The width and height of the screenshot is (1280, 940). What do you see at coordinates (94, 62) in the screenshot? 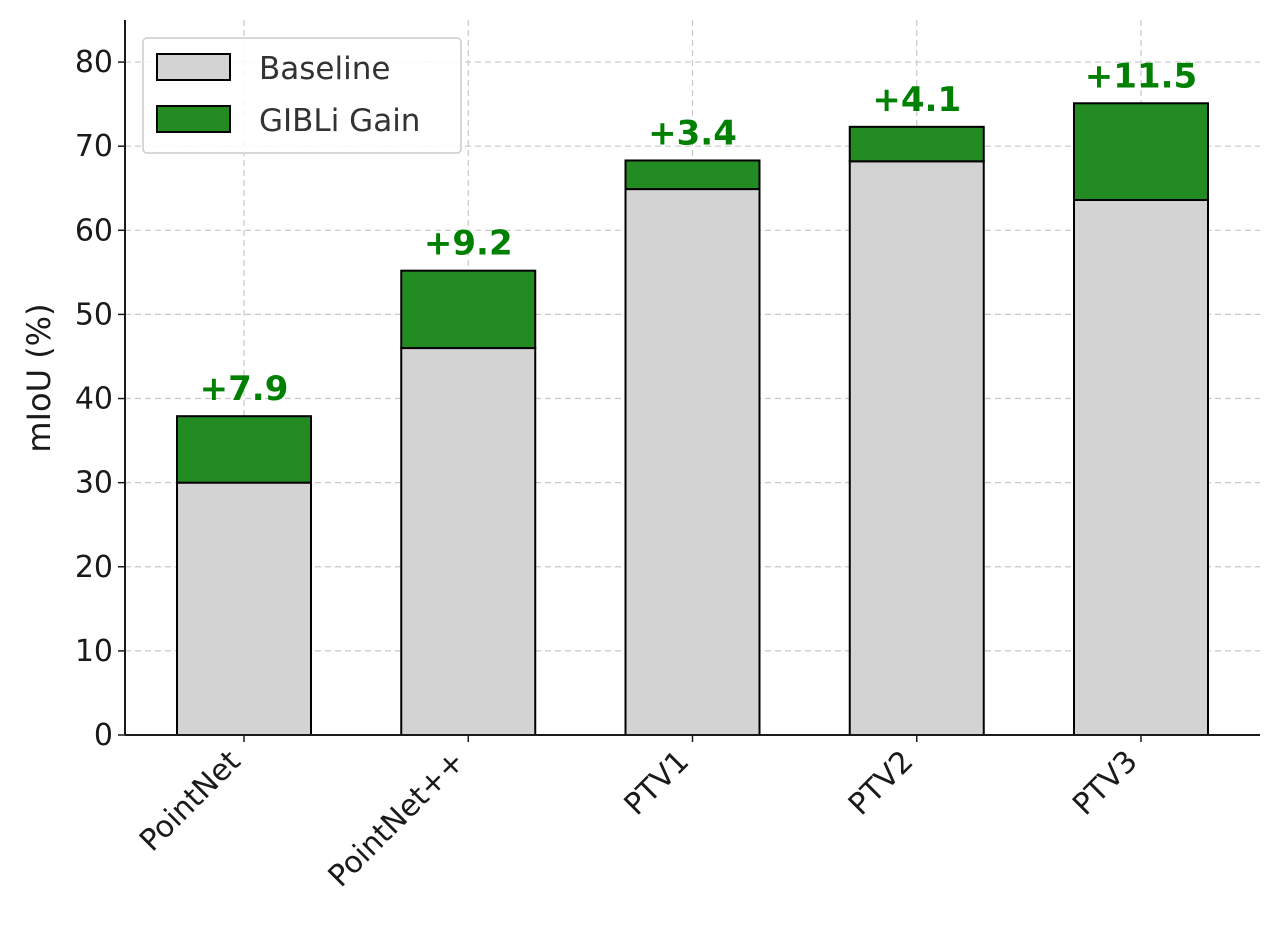
I see `y-tick-label-80: 80` at bounding box center [94, 62].